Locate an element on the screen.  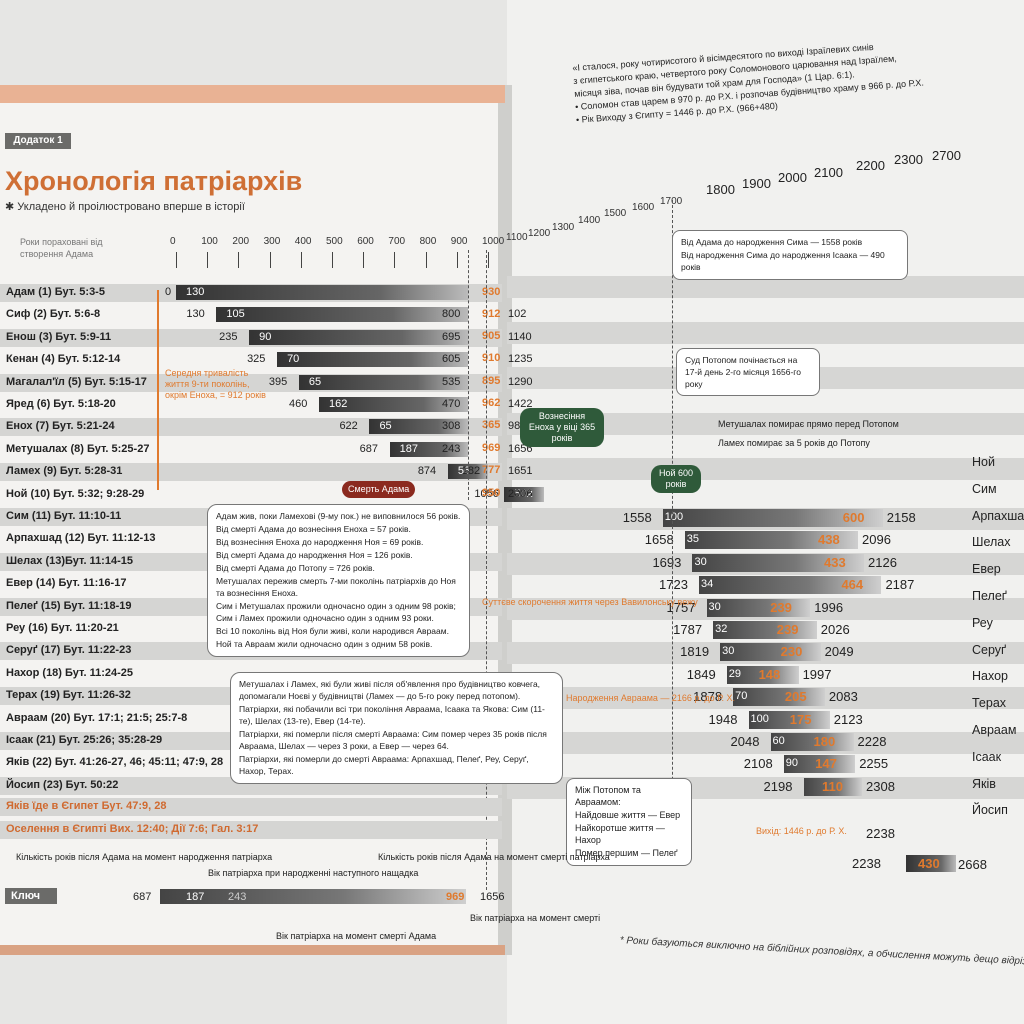
birth-age: 32 is located at coordinates (721, 629).